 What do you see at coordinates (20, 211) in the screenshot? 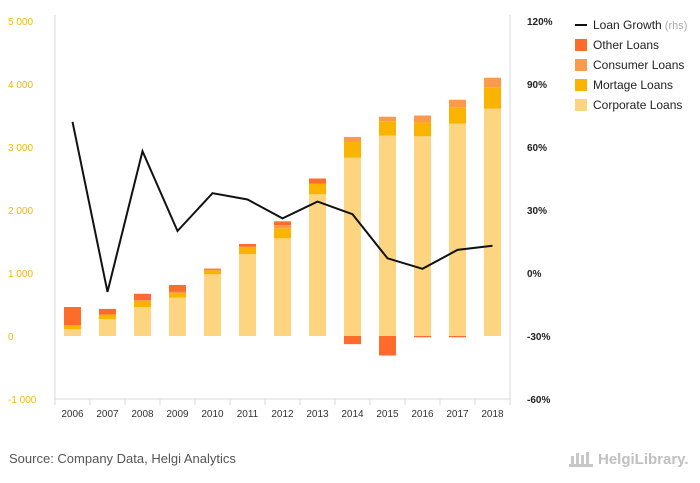
I see `y-left-tick-label: 2 000` at bounding box center [20, 211].